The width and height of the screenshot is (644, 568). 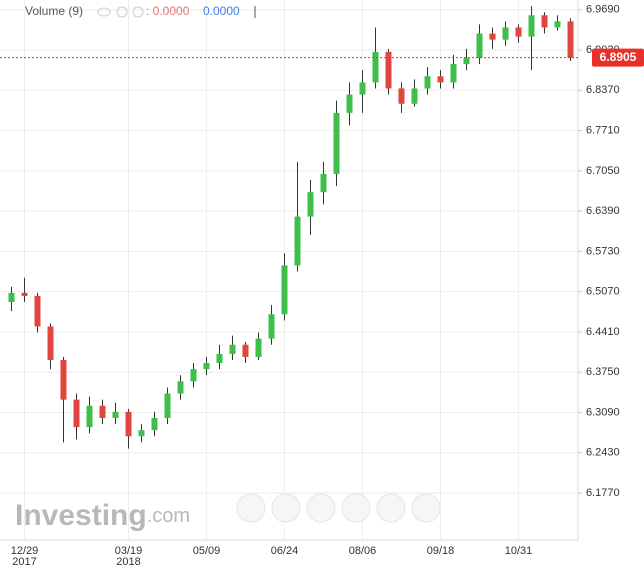 I want to click on x-tick-label-line: 12/29, so click(x=25, y=551).